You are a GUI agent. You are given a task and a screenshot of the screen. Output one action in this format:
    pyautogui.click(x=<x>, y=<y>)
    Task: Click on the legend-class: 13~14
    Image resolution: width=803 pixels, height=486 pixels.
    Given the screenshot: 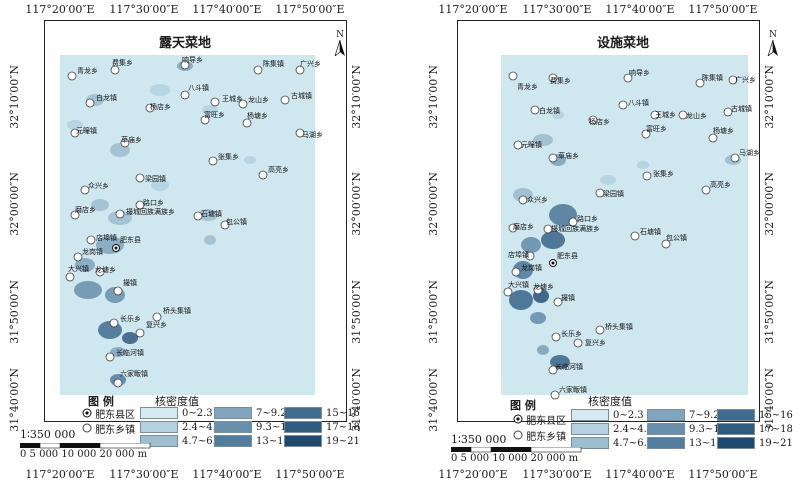 What is the action you would take?
    pyautogui.click(x=685, y=443)
    